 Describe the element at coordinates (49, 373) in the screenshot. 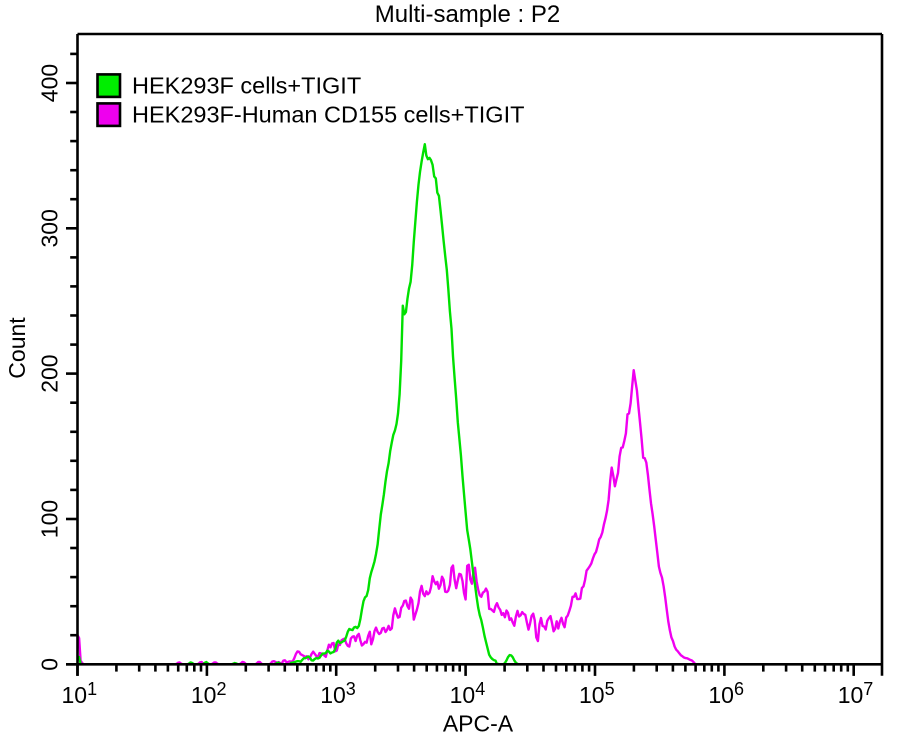

I see `svg-text: 200` at that location.